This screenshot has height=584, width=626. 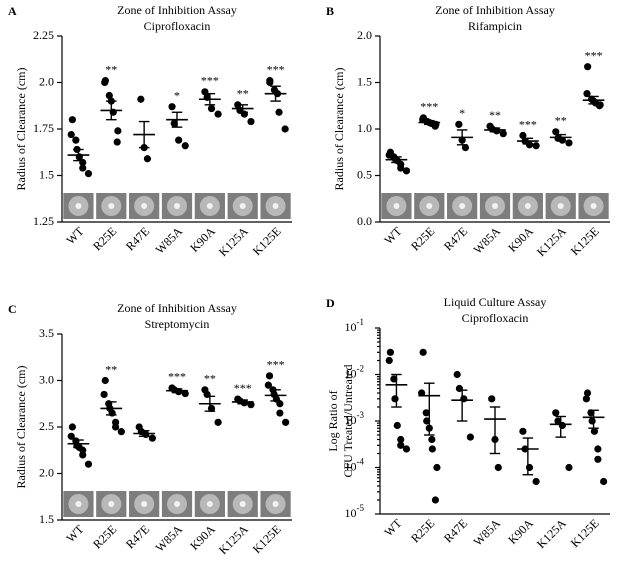 What do you see at coordinates (422, 530) in the screenshot?
I see `x-tick-label: R25E` at bounding box center [422, 530].